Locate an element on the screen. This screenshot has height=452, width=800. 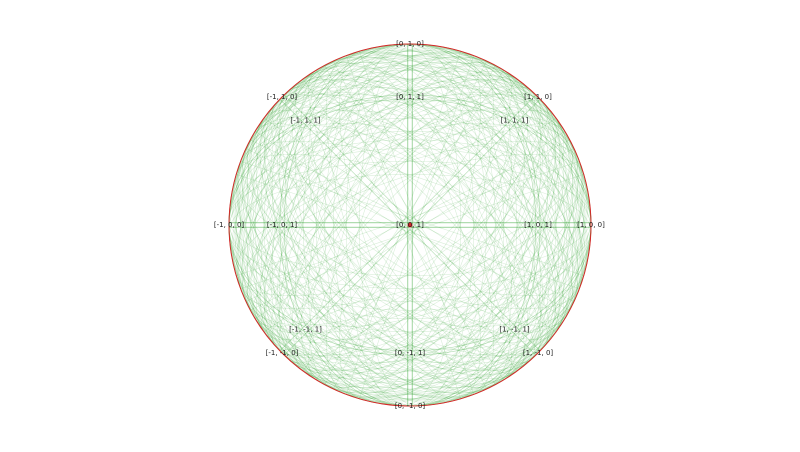
kikuchi-band-edge-1_0_-1 is located at coordinates (472, 225).